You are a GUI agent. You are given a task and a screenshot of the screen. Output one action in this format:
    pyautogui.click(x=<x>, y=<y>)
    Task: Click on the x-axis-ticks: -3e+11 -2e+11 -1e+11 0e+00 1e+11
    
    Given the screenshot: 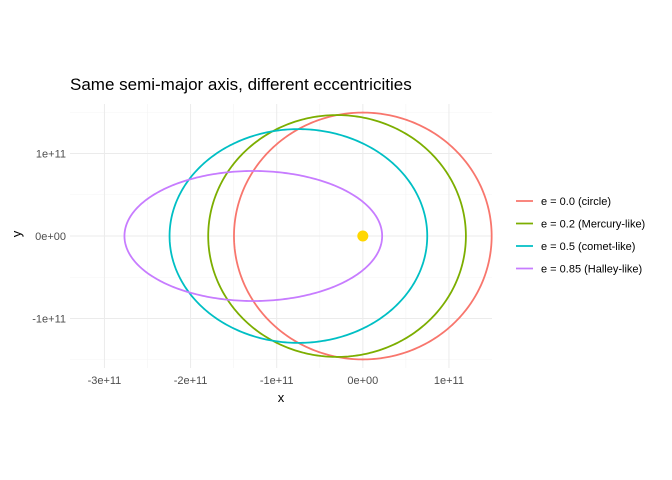 What is the action you would take?
    pyautogui.click(x=276, y=381)
    